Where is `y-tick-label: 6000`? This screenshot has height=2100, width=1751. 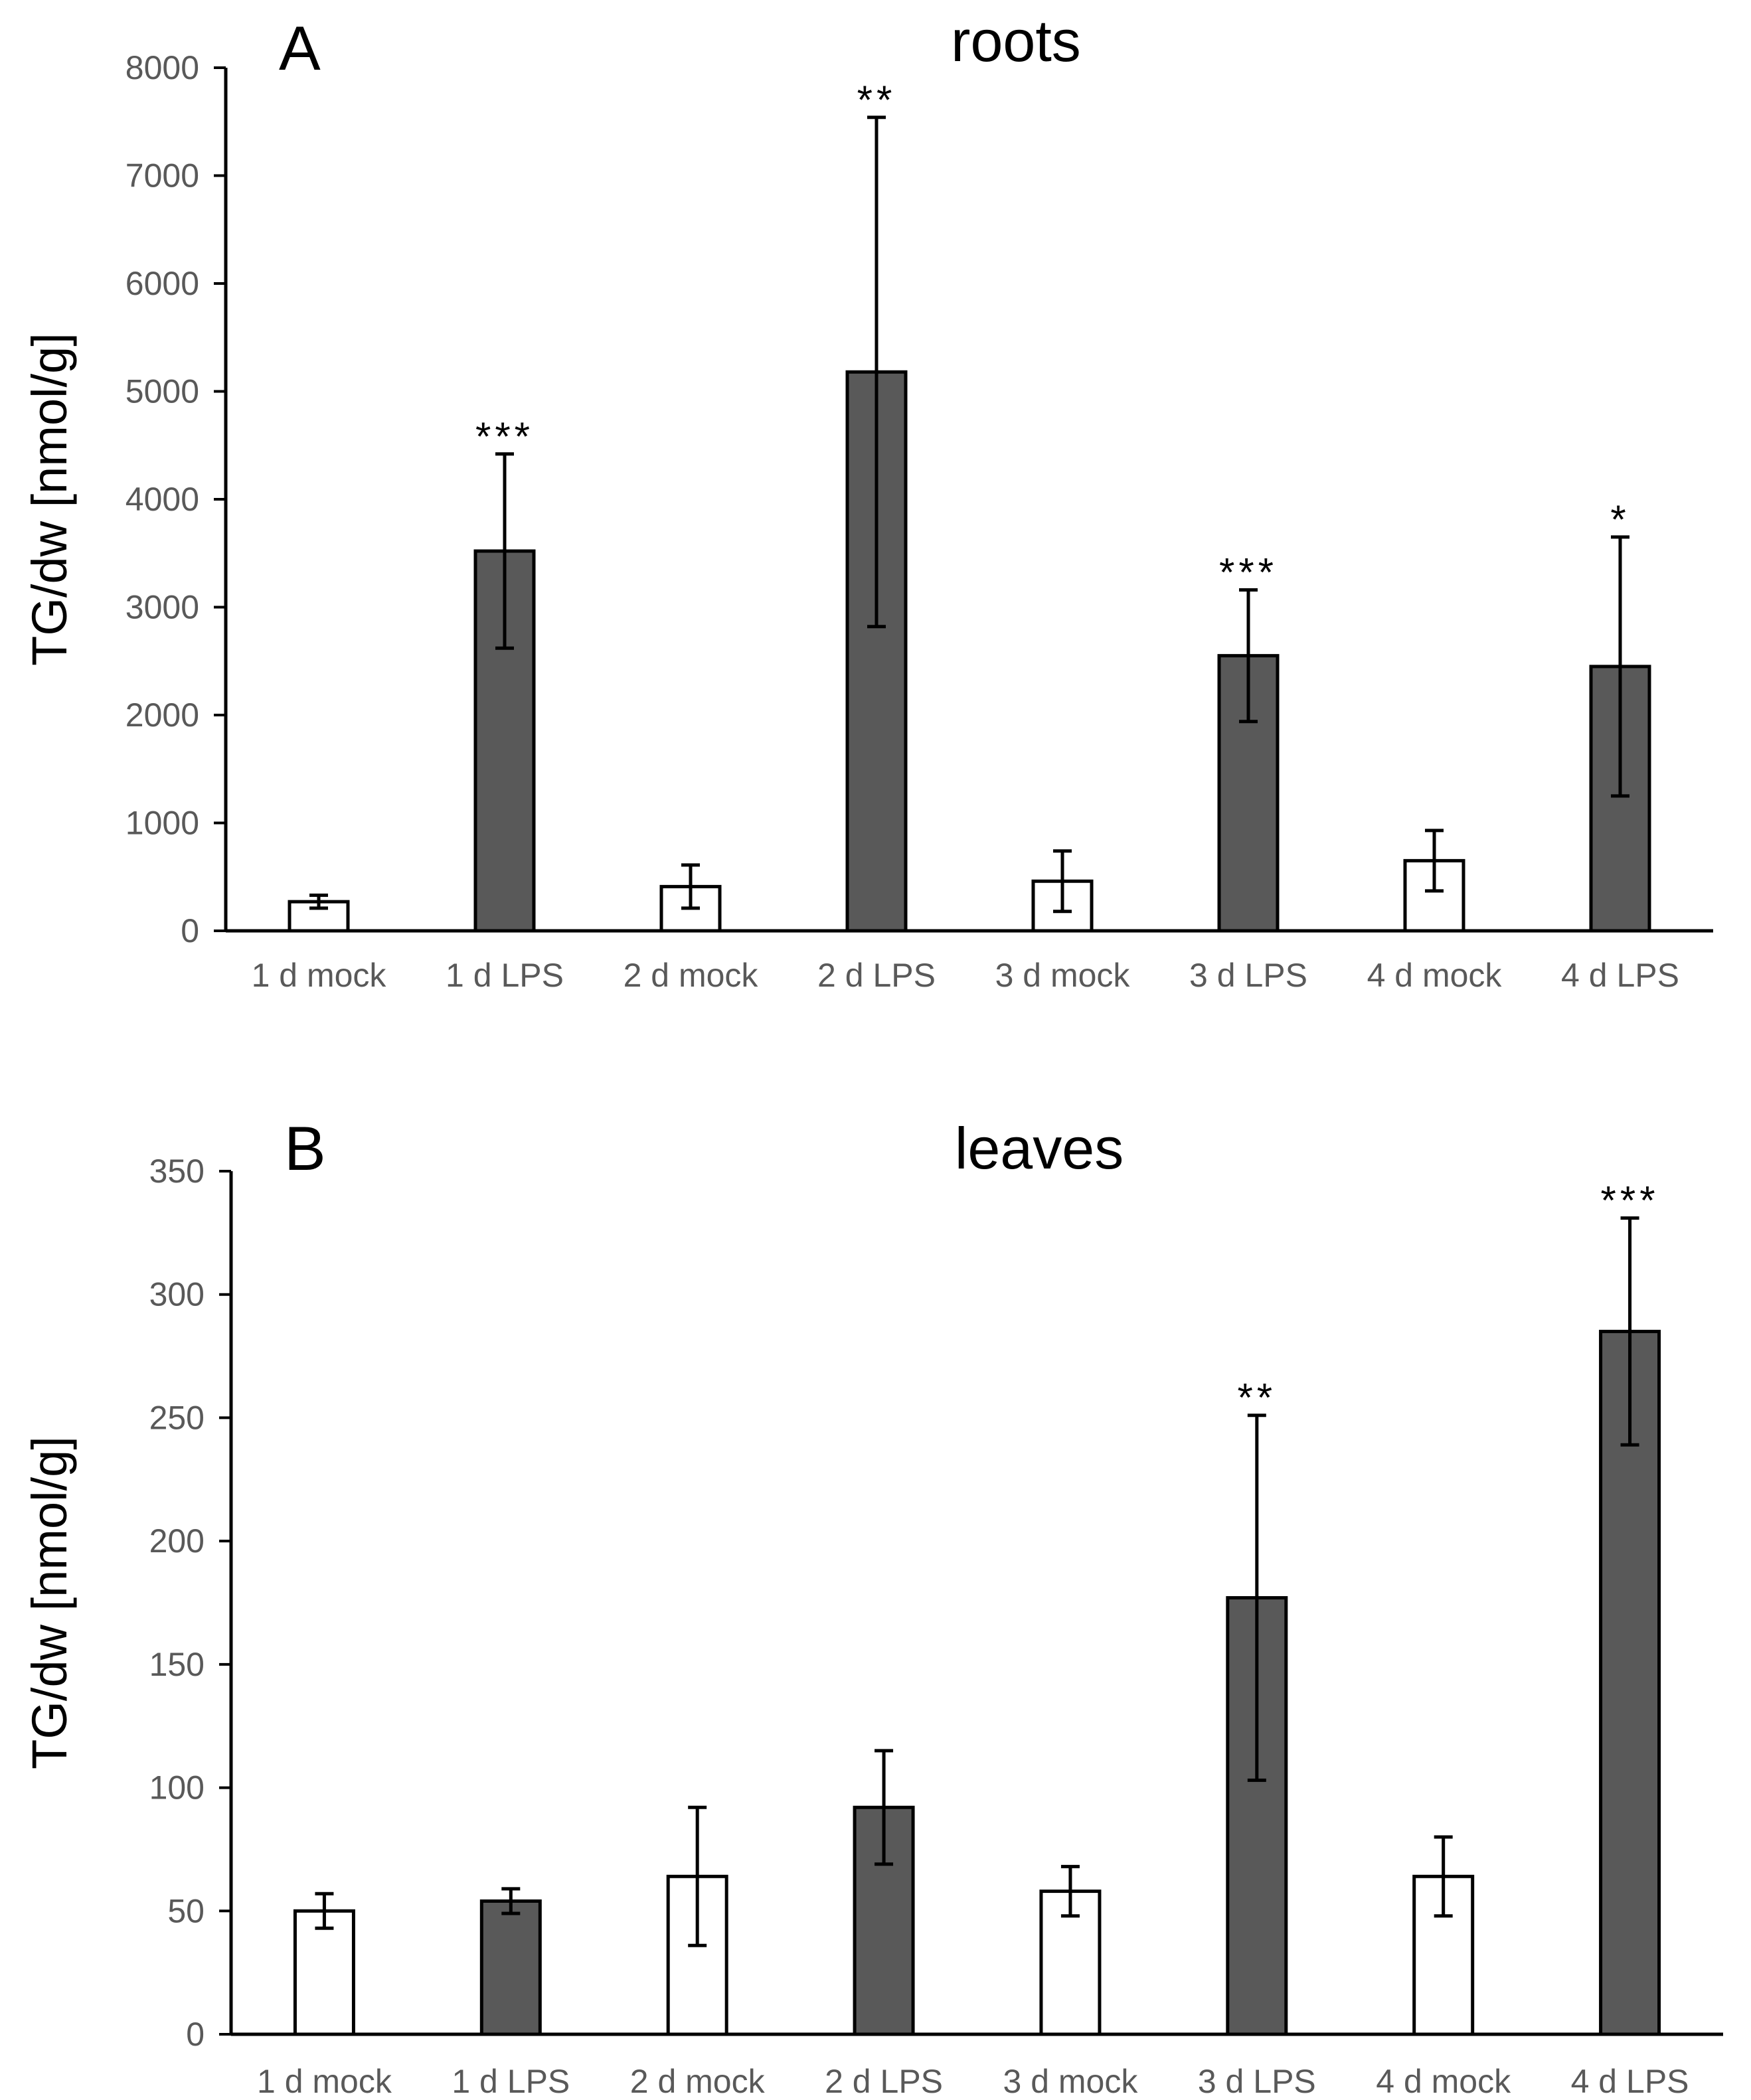
y-tick-label: 6000 is located at coordinates (162, 283).